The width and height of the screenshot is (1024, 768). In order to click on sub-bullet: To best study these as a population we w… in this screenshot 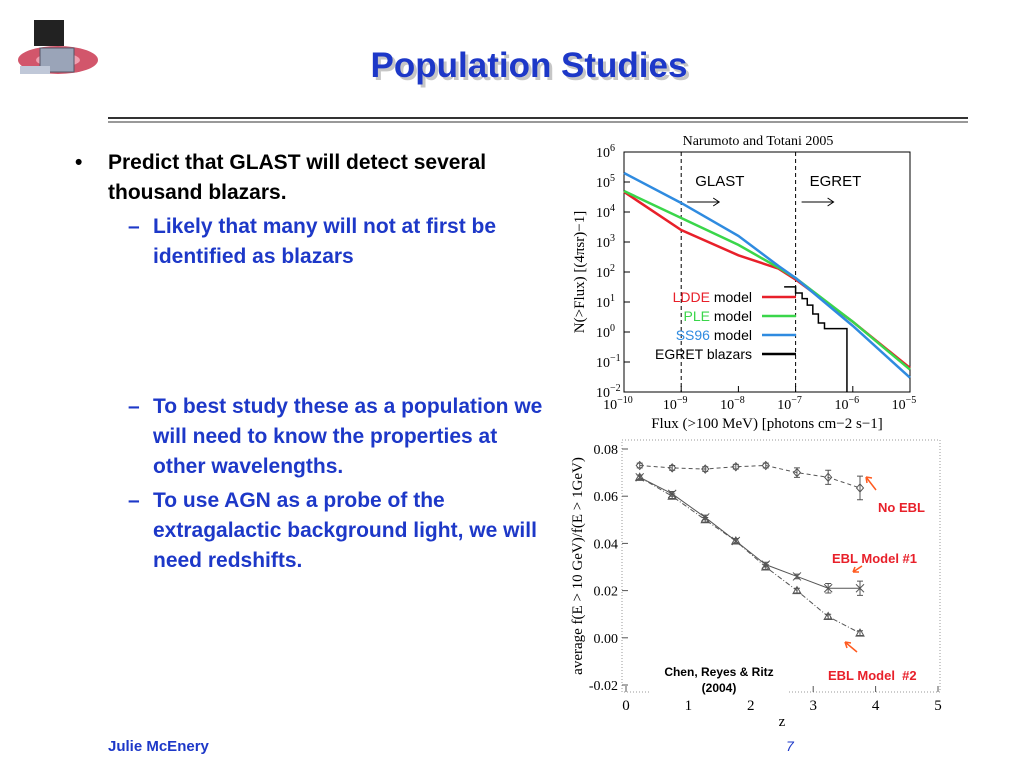, I will do `click(340, 437)`.